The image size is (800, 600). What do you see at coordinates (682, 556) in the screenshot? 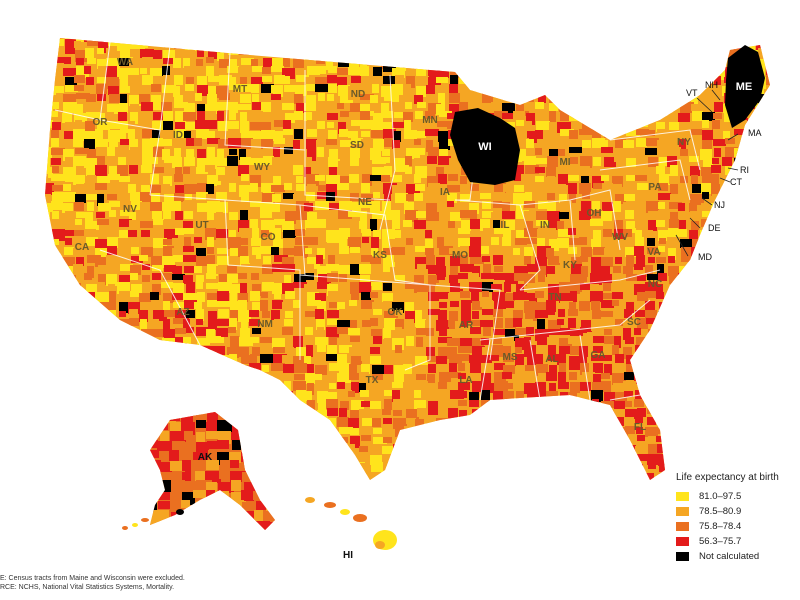
I see `legend-swatch` at bounding box center [682, 556].